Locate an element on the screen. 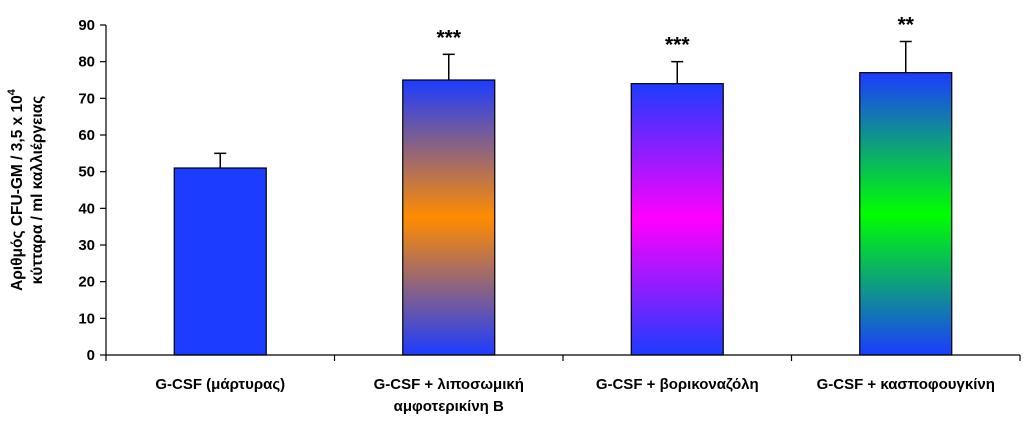  y-axis-label-exponent: 4 is located at coordinates (12, 91).